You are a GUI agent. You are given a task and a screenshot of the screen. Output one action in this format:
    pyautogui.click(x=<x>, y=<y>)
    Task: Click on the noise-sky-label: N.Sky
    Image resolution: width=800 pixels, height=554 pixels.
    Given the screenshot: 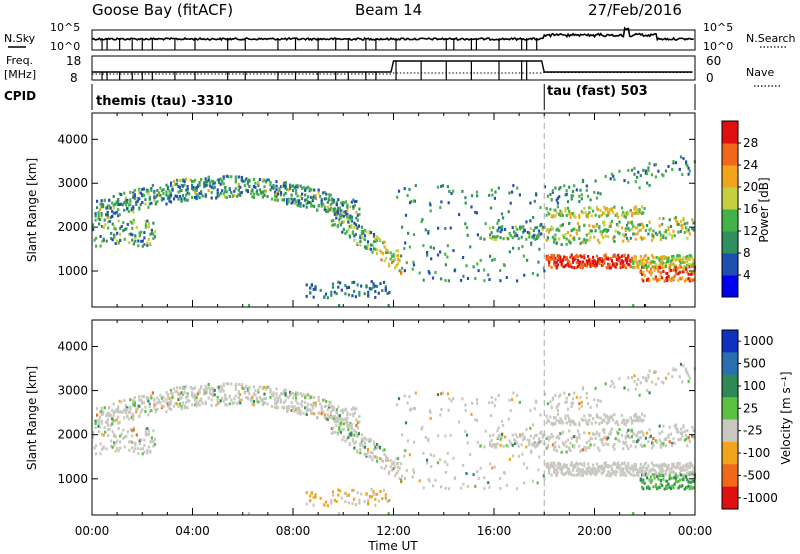 What is the action you would take?
    pyautogui.click(x=20, y=38)
    